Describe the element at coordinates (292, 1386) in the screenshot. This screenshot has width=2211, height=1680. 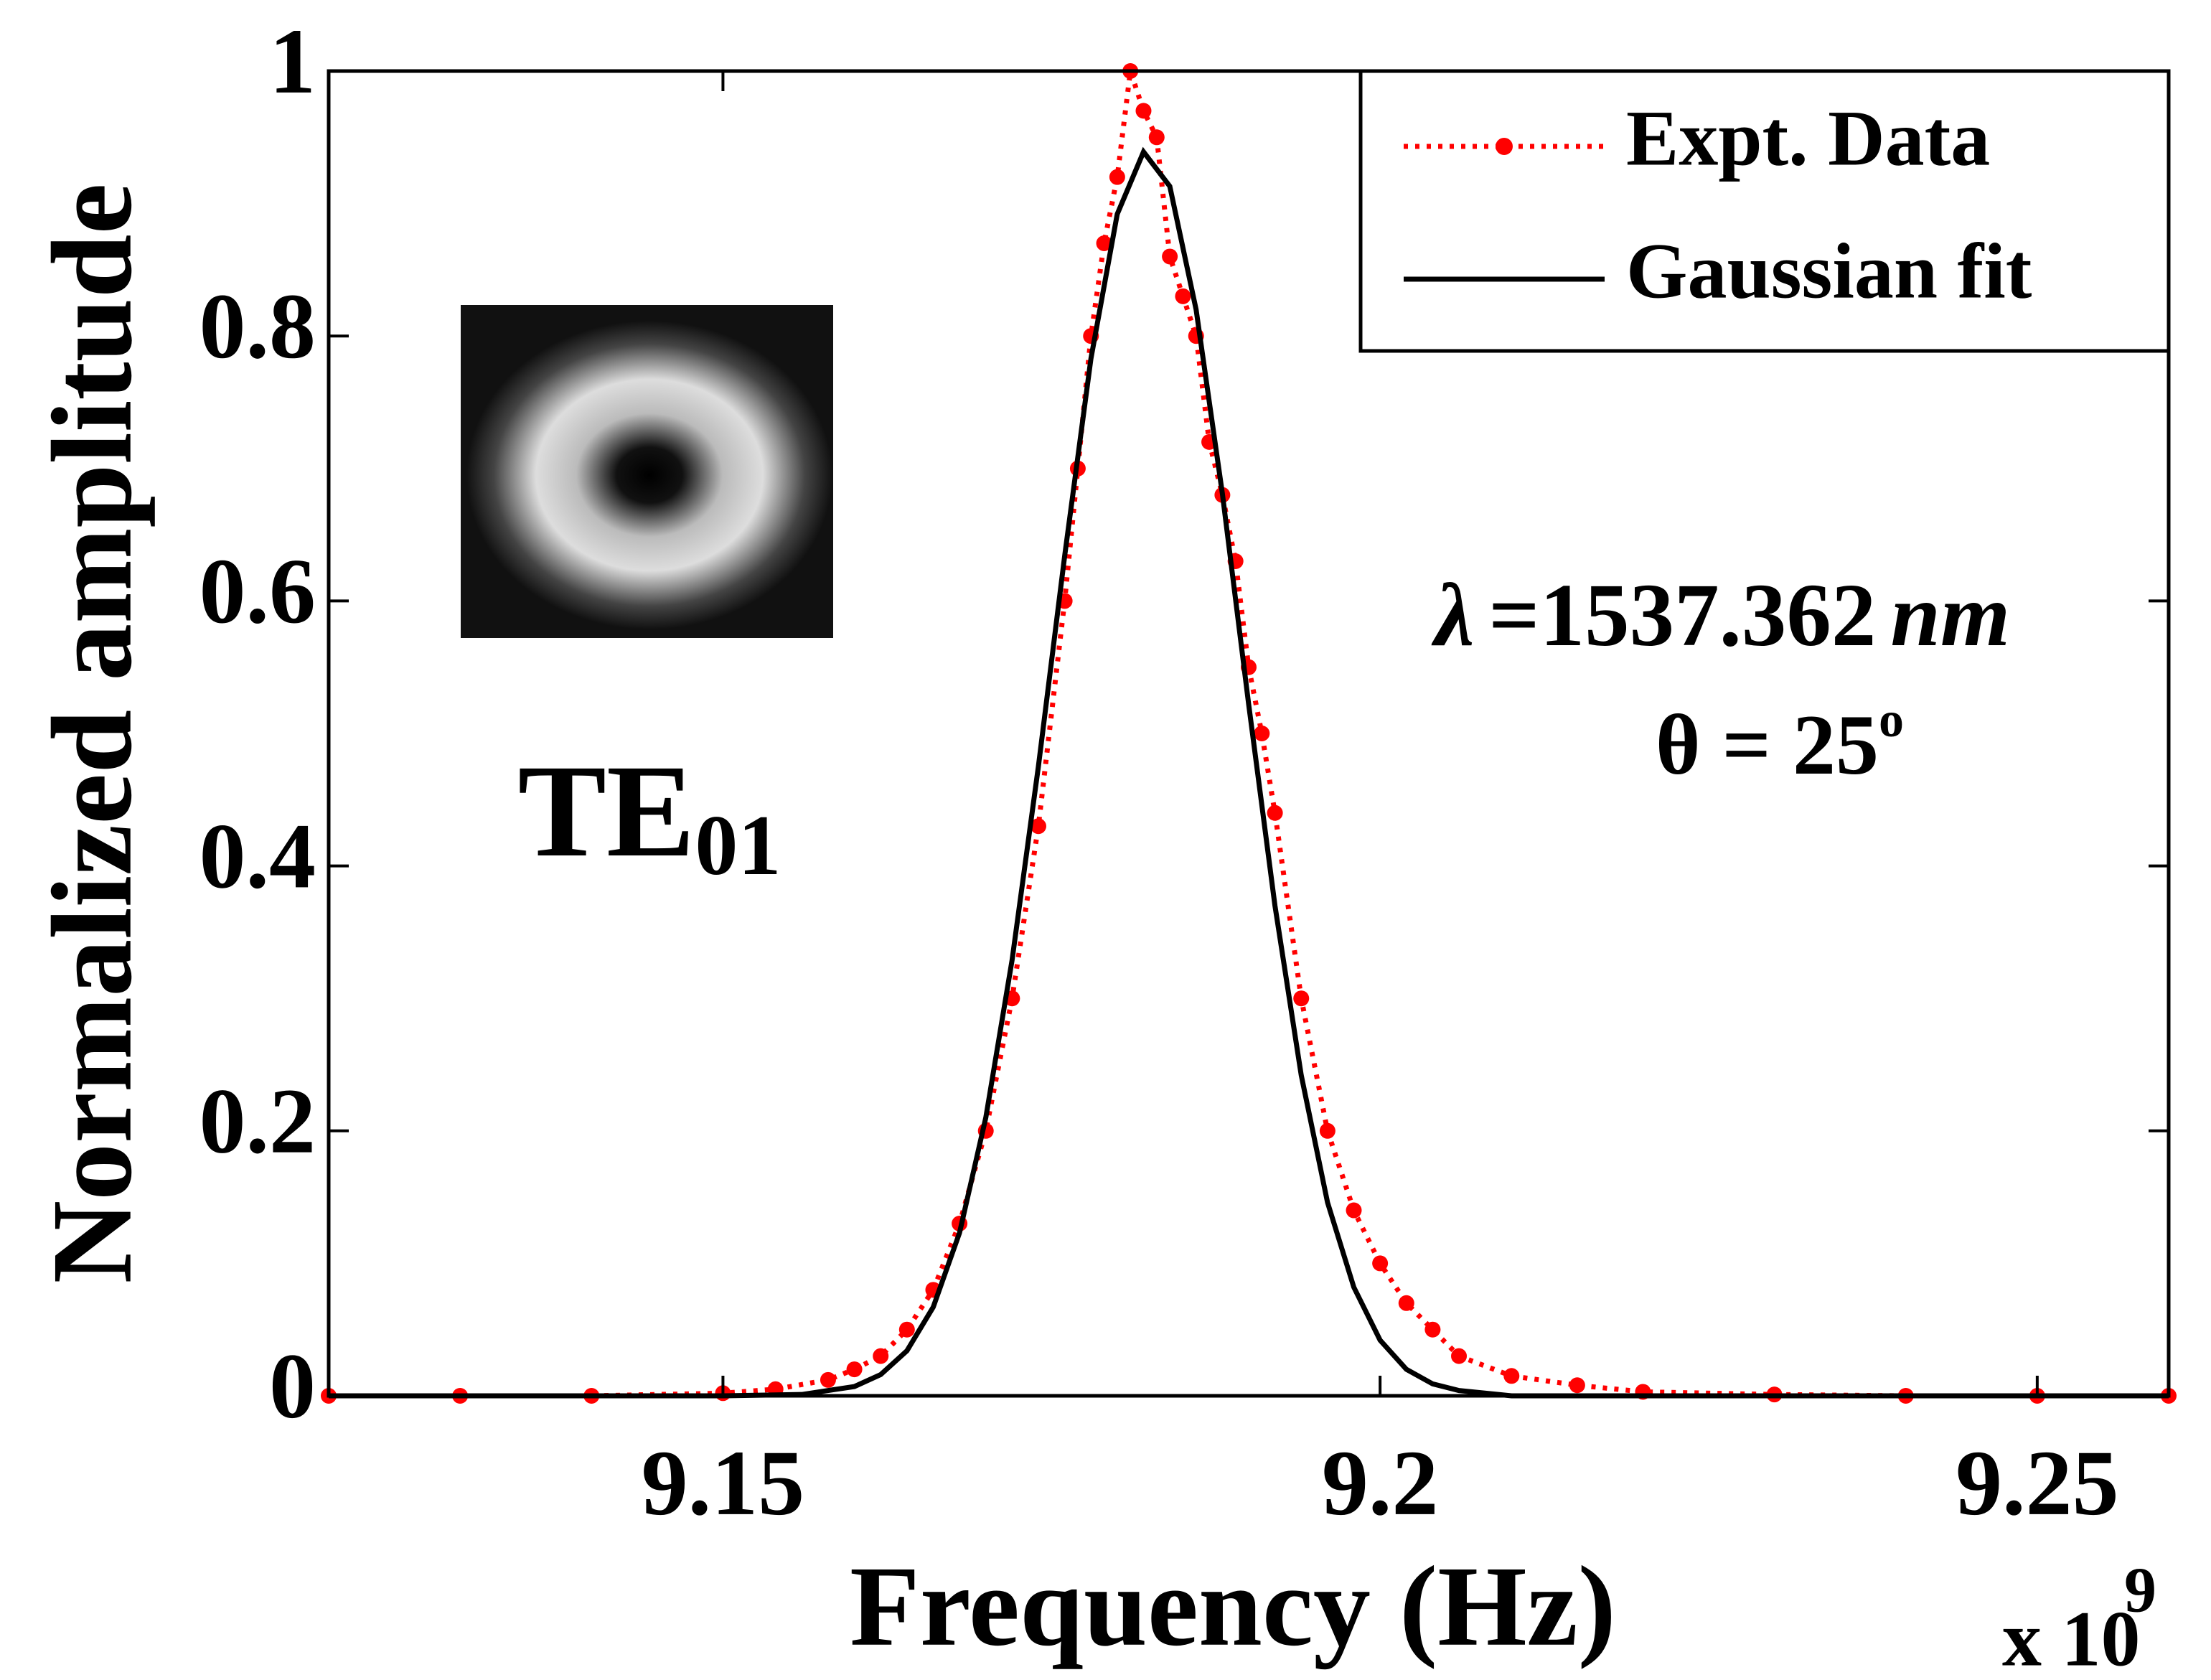
I see `y-tick-label: 0` at that location.